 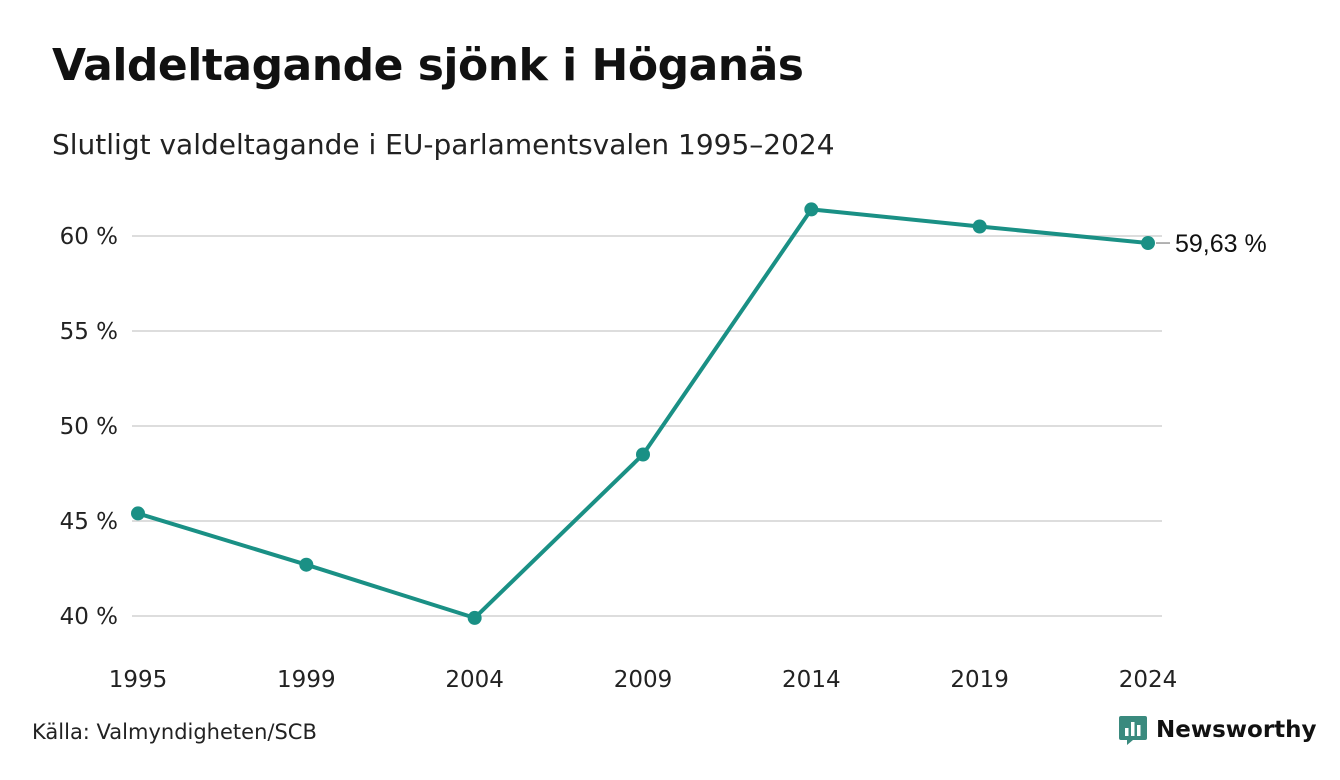 I want to click on end-value-annotation: 59,63 %, so click(x=1211, y=244).